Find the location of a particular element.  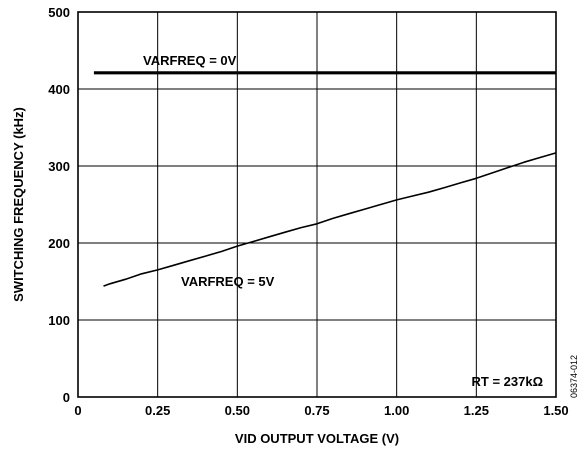

y-tick-label: 300 is located at coordinates (59, 166).